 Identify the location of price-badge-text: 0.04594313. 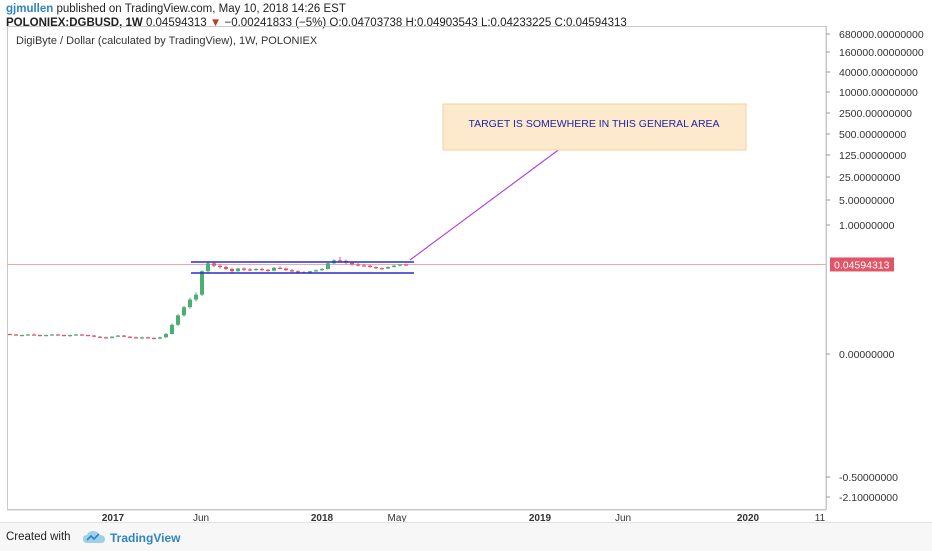
(862, 265).